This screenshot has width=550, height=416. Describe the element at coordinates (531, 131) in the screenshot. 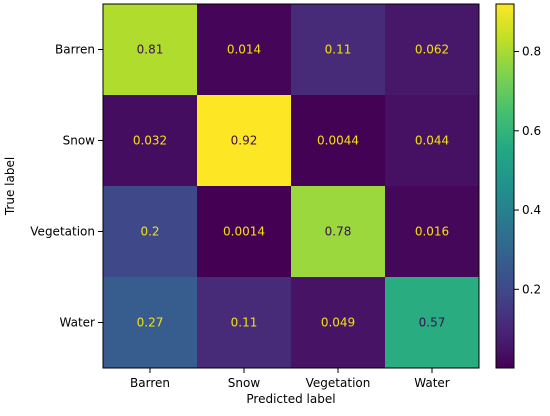

I see `colorbar-tick-label: 0.6` at that location.